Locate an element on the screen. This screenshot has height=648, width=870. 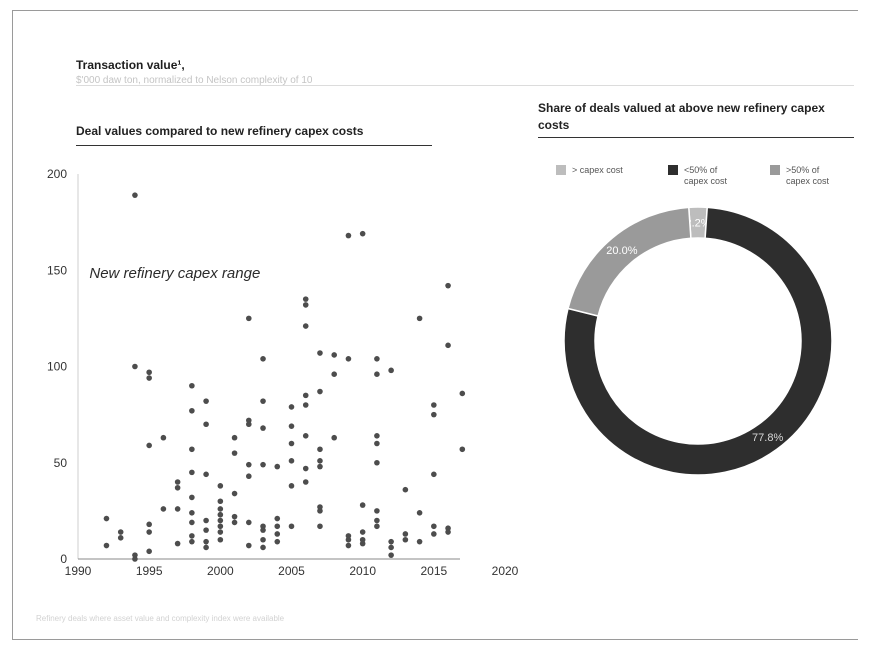
donut-data-label: 77.8% is located at coordinates (767, 438).